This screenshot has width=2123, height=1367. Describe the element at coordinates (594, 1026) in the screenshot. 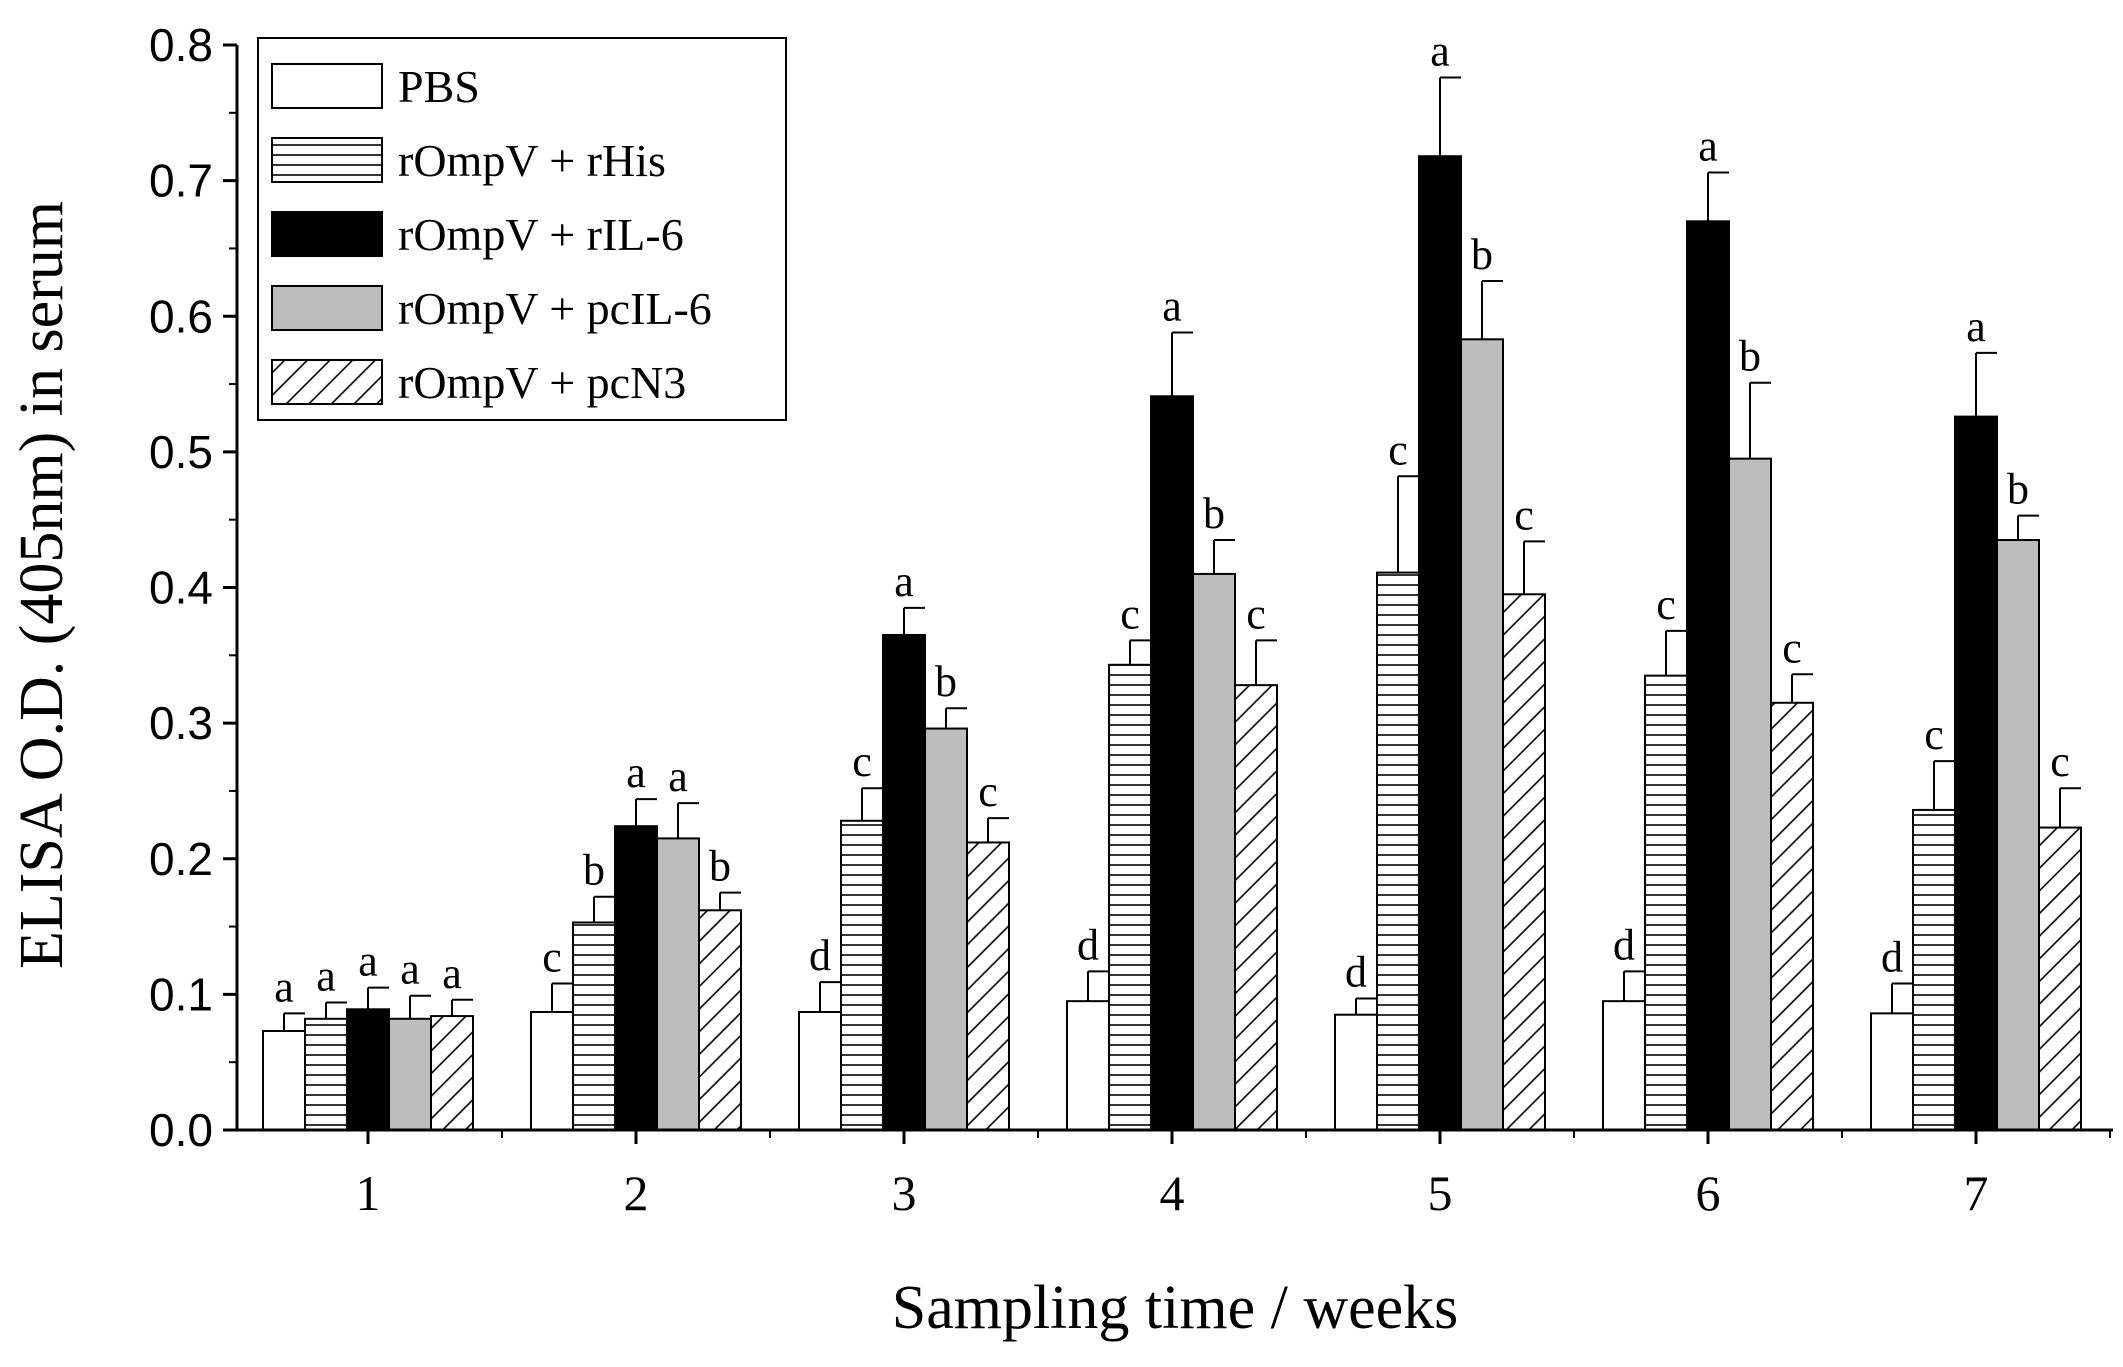

I see `bar-week2-series2` at that location.